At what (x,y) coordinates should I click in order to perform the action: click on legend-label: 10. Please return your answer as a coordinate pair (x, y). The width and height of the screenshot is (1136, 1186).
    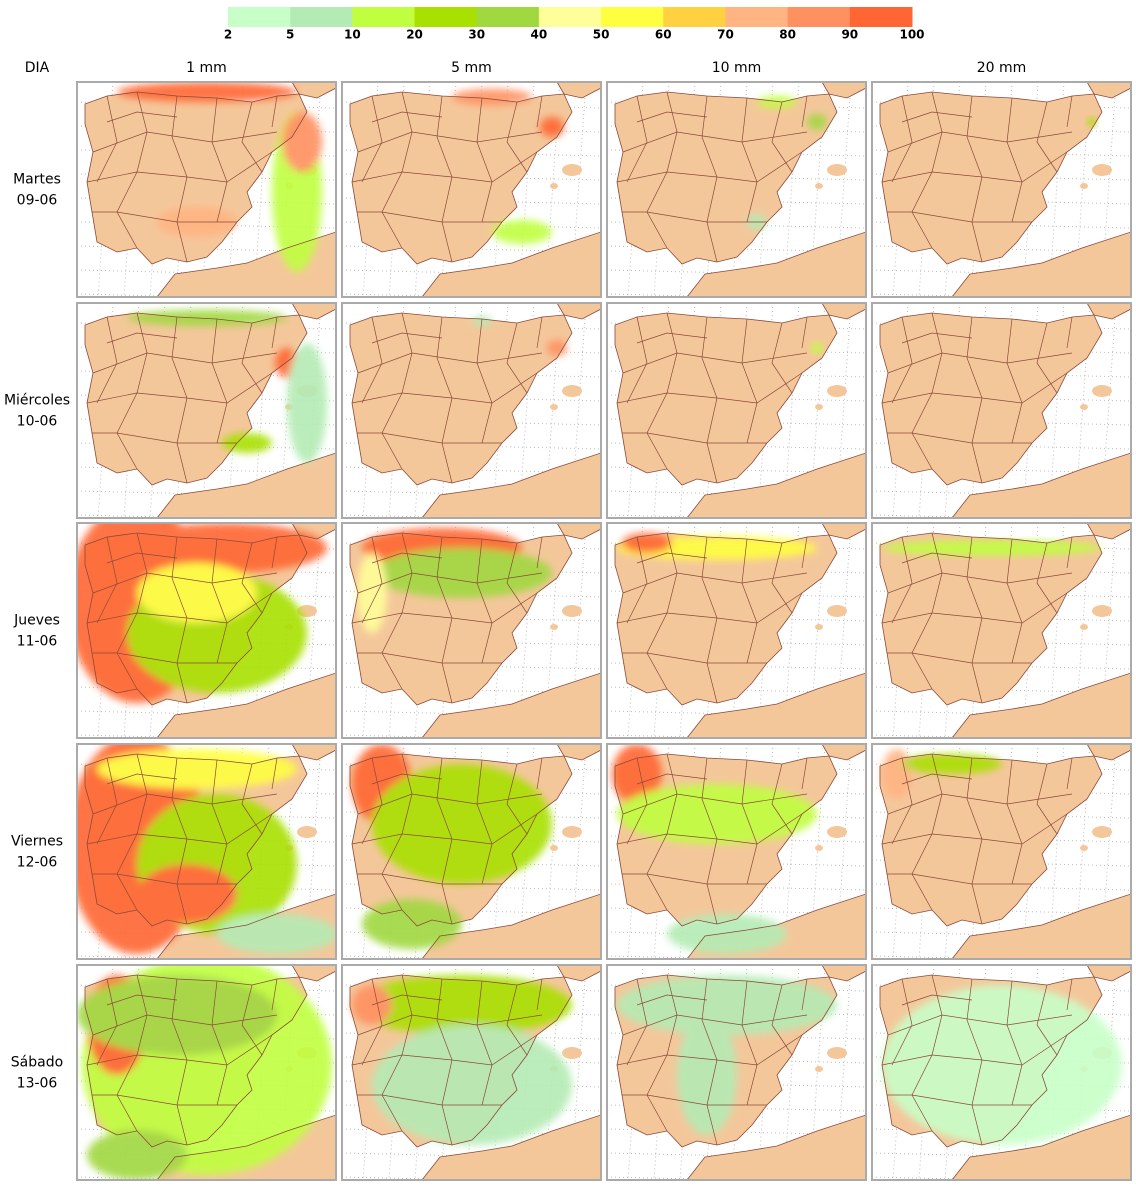
    Looking at the image, I should click on (352, 35).